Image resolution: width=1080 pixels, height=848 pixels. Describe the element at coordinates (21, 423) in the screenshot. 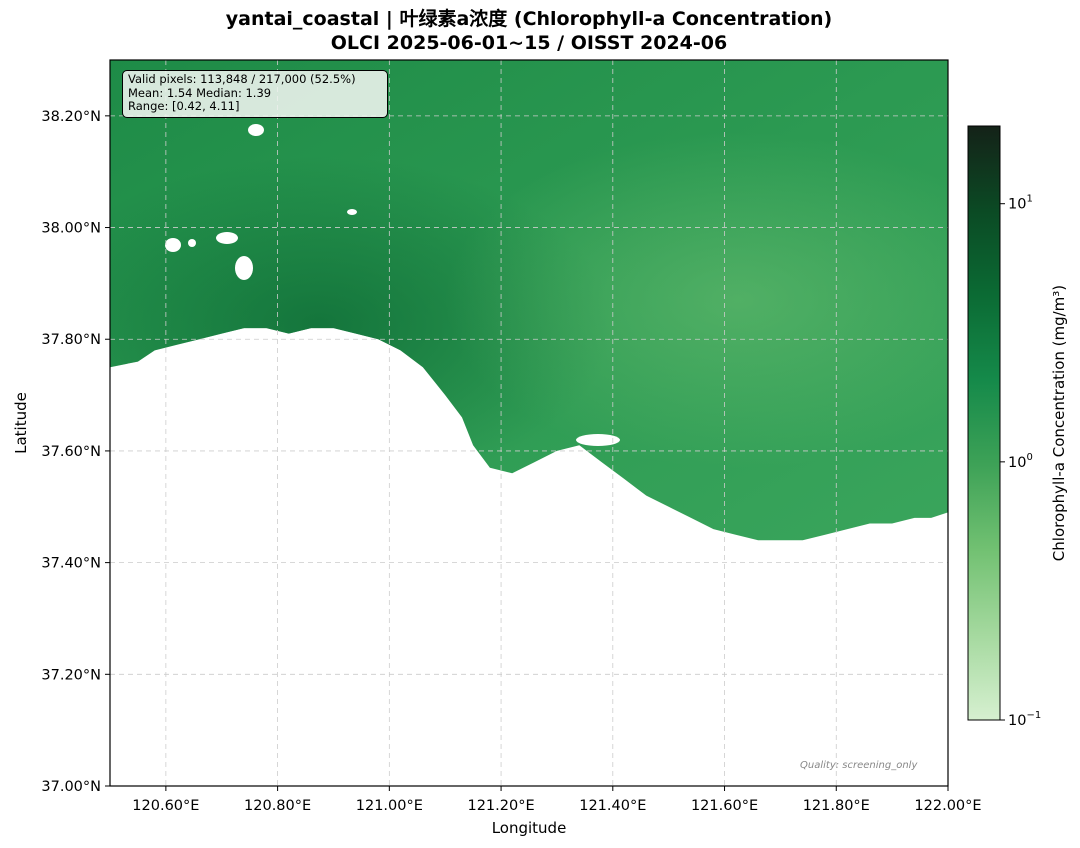

I see `y-axis-label: Latitude` at that location.